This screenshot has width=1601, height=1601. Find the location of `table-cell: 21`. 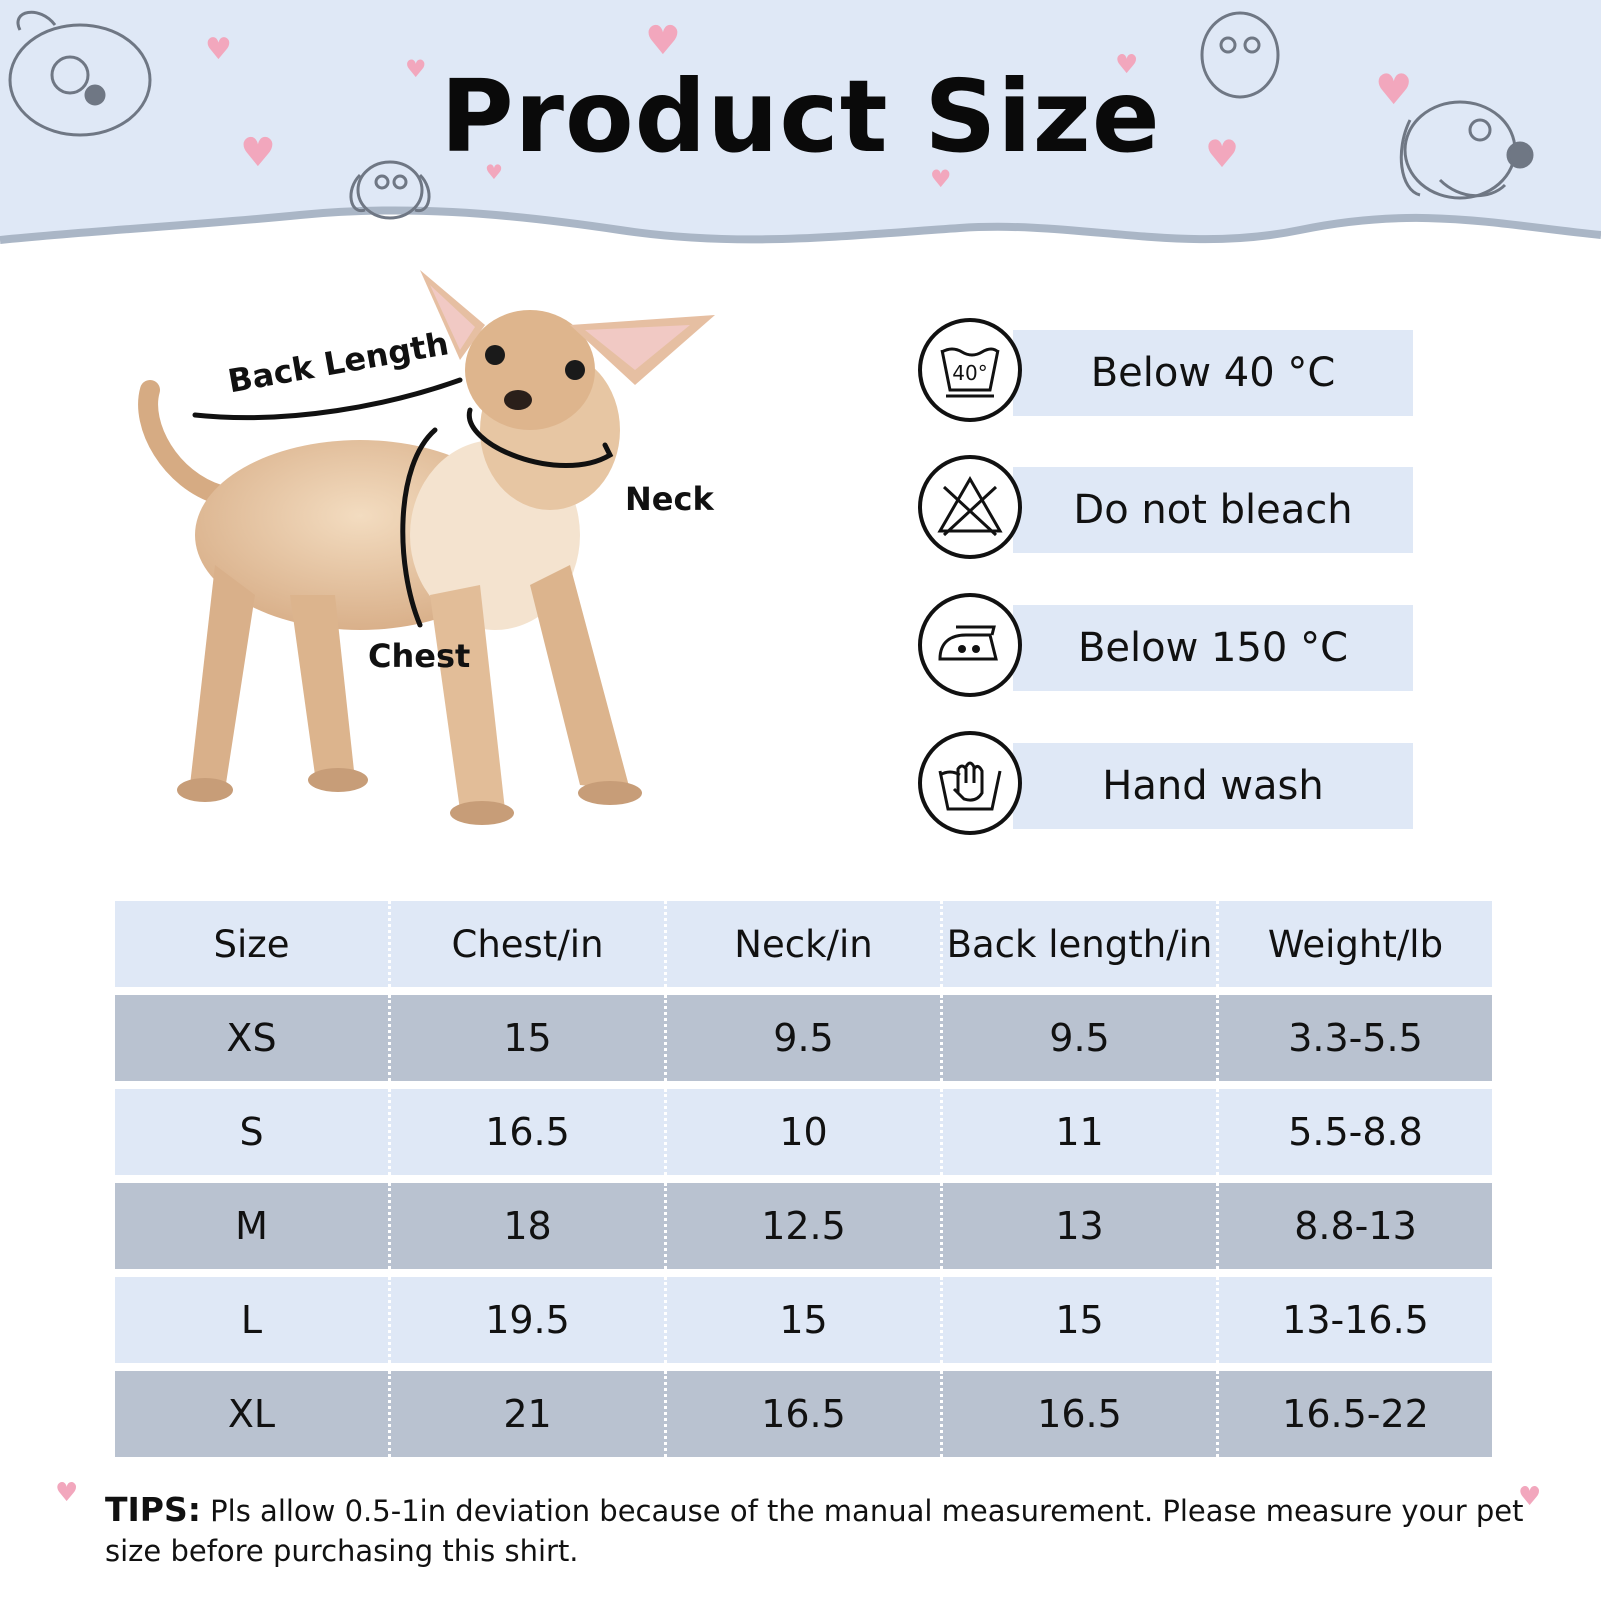

table-cell: 21 is located at coordinates (529, 1414).